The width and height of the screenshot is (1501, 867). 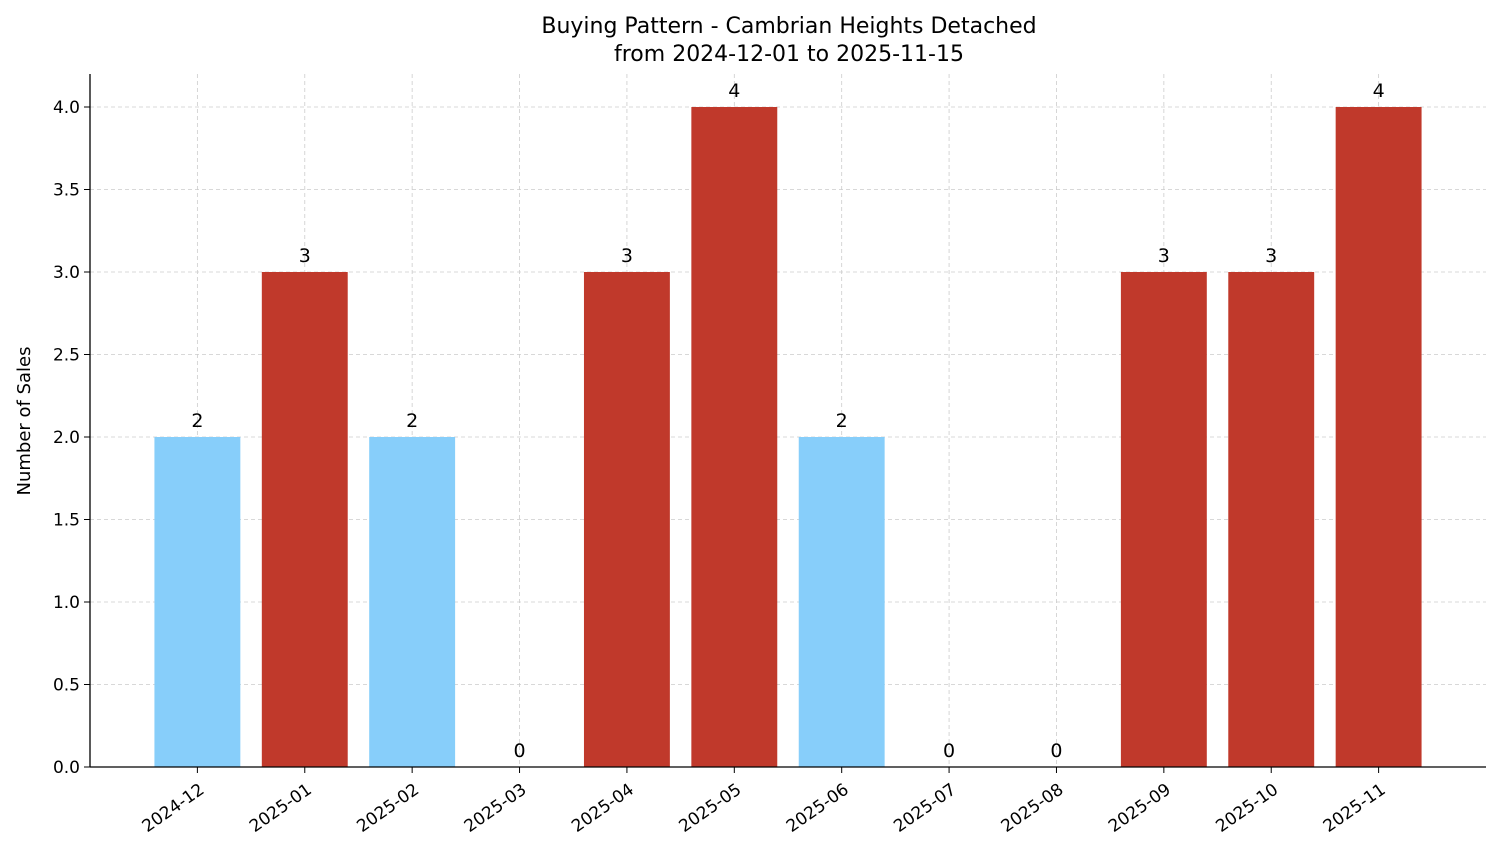 I want to click on x-tick-label: 2025-08, so click(x=1033, y=808).